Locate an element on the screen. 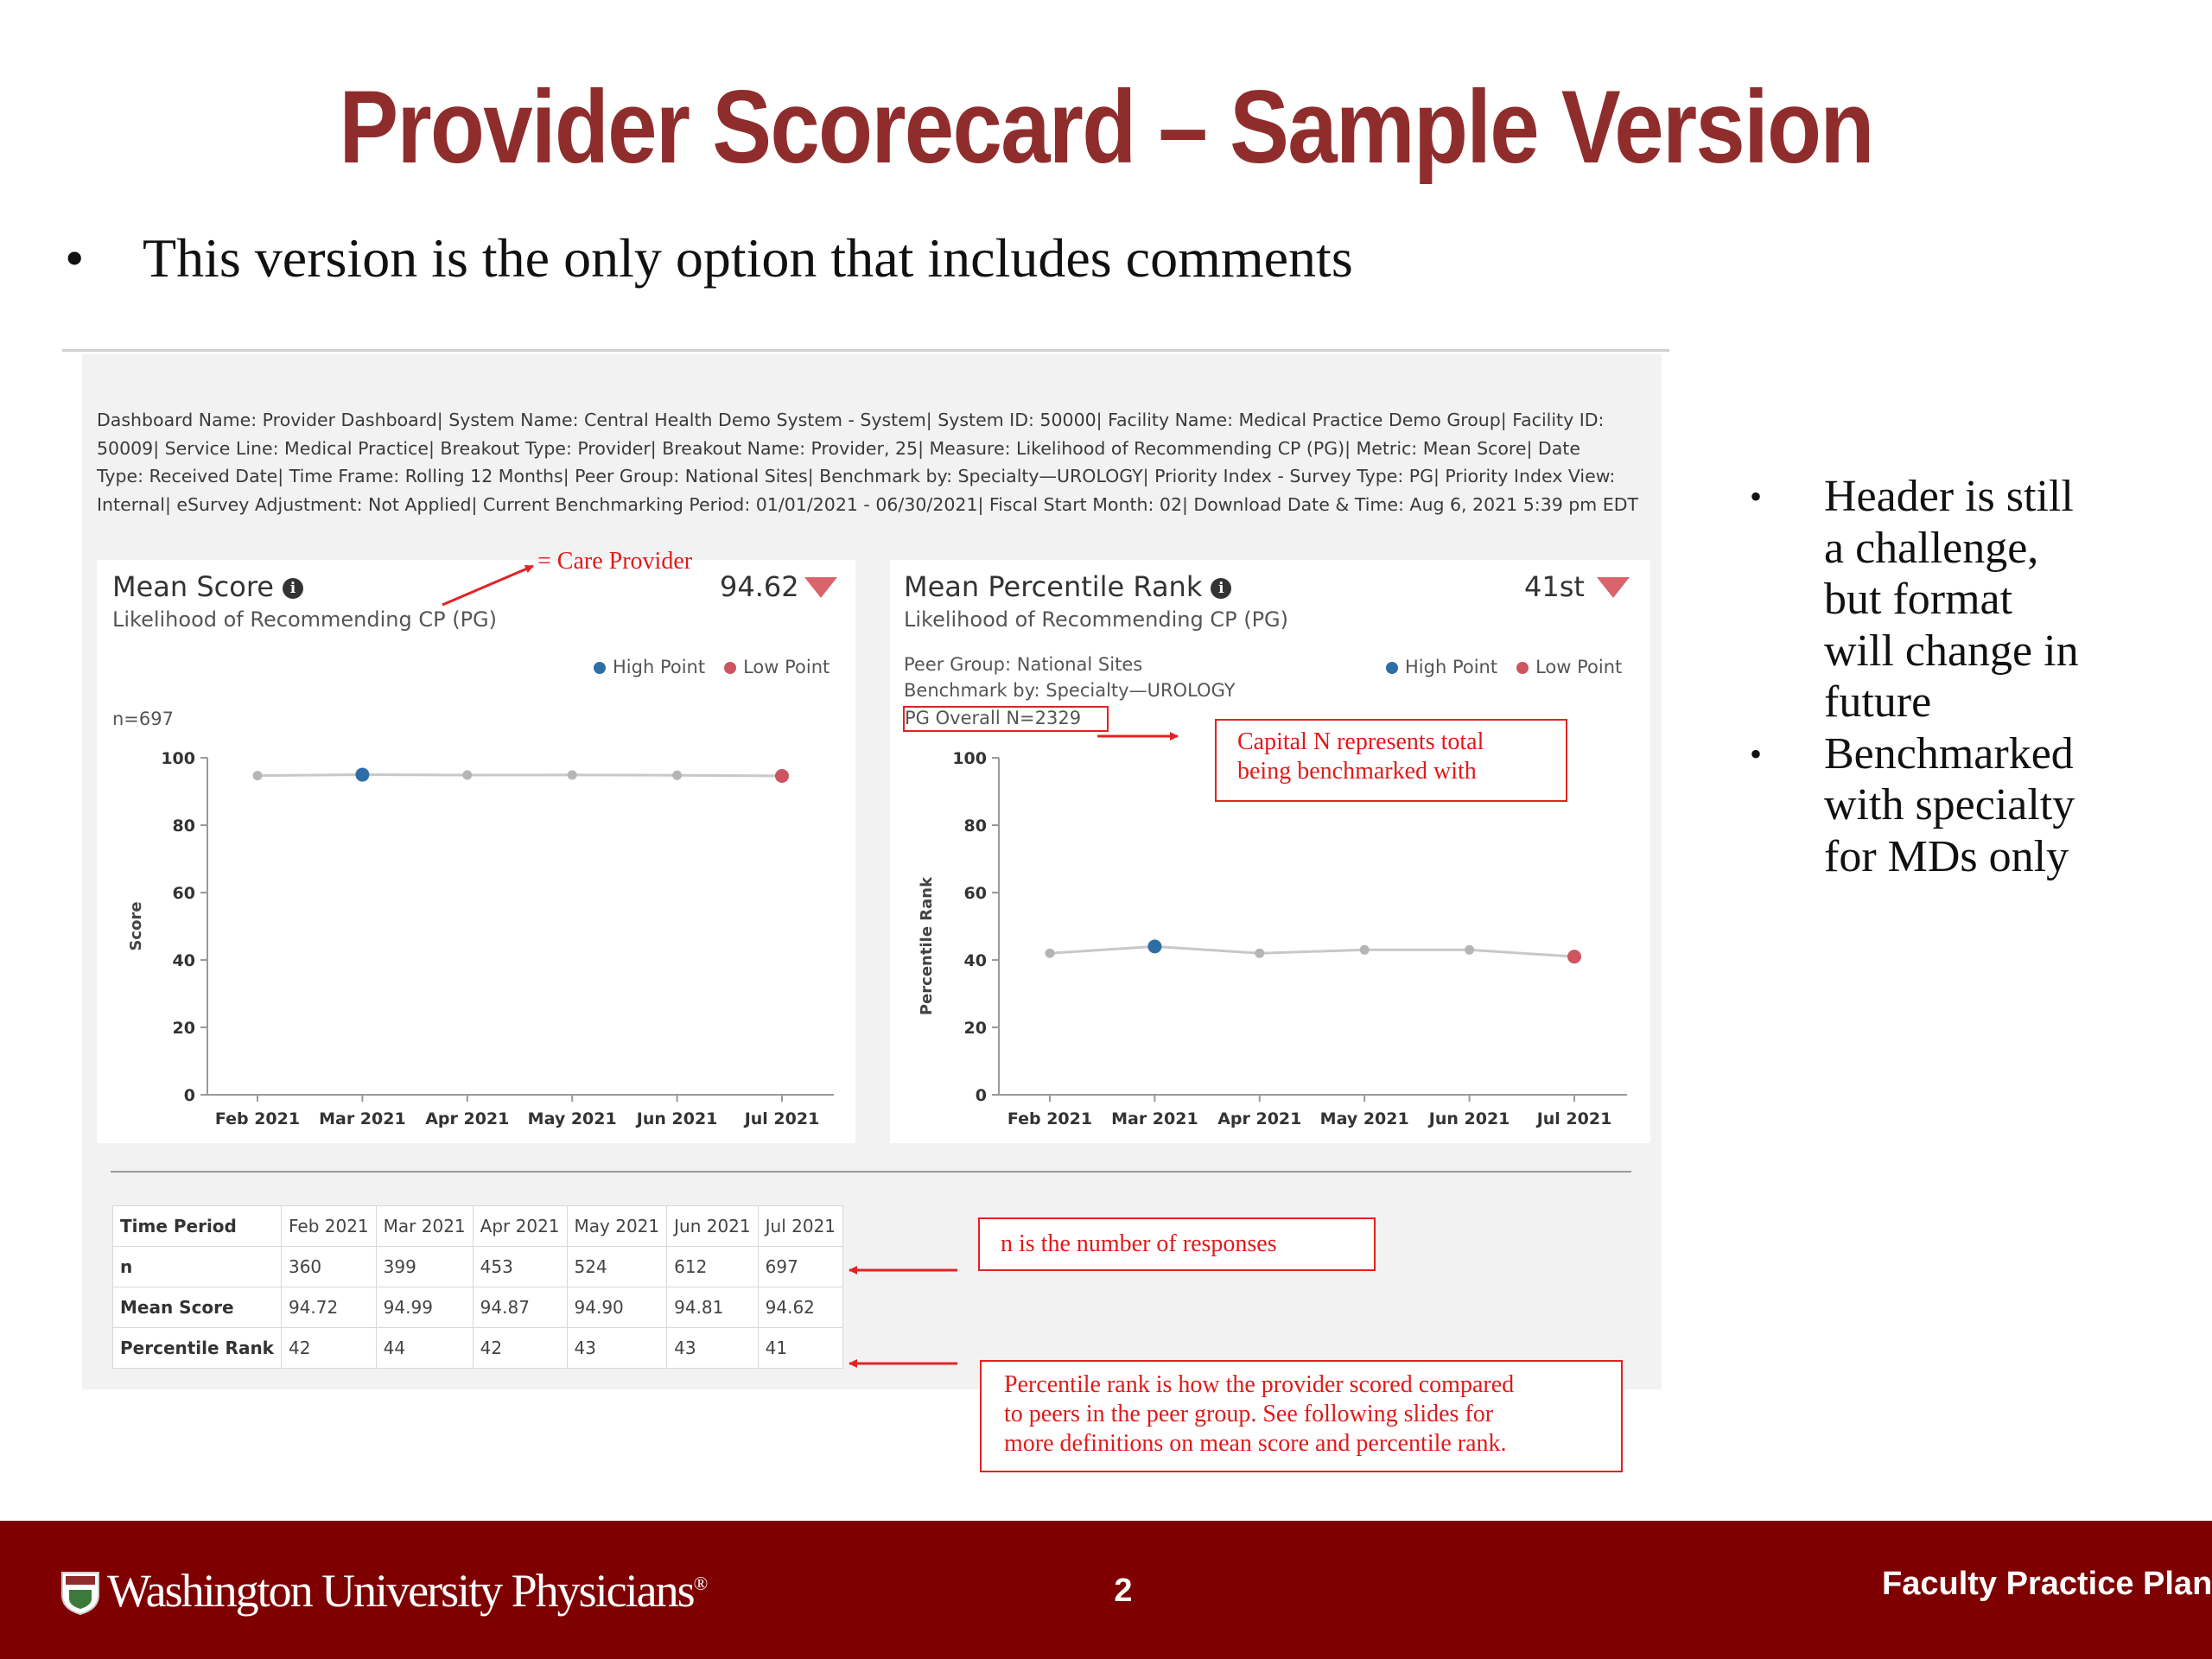 The width and height of the screenshot is (2212, 1659). y-axis-label: Score is located at coordinates (136, 925).